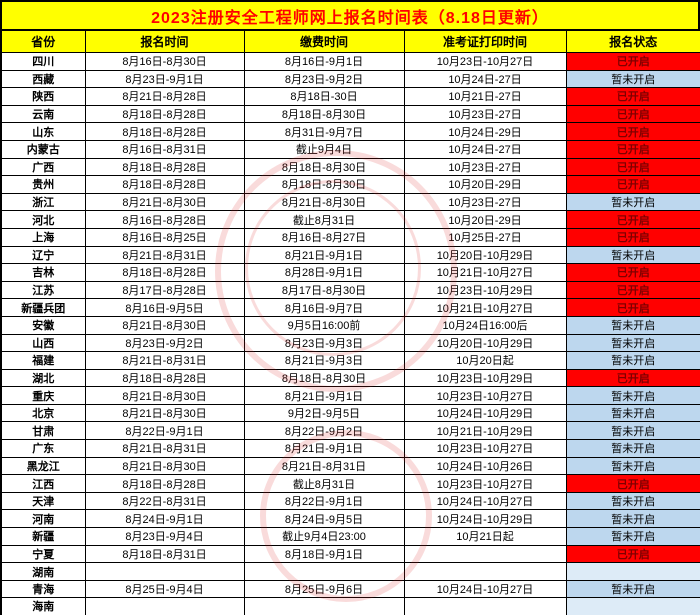 This screenshot has width=700, height=615. Describe the element at coordinates (324, 79) in the screenshot. I see `payment-time-cell: 8月23日-9月2日` at that location.